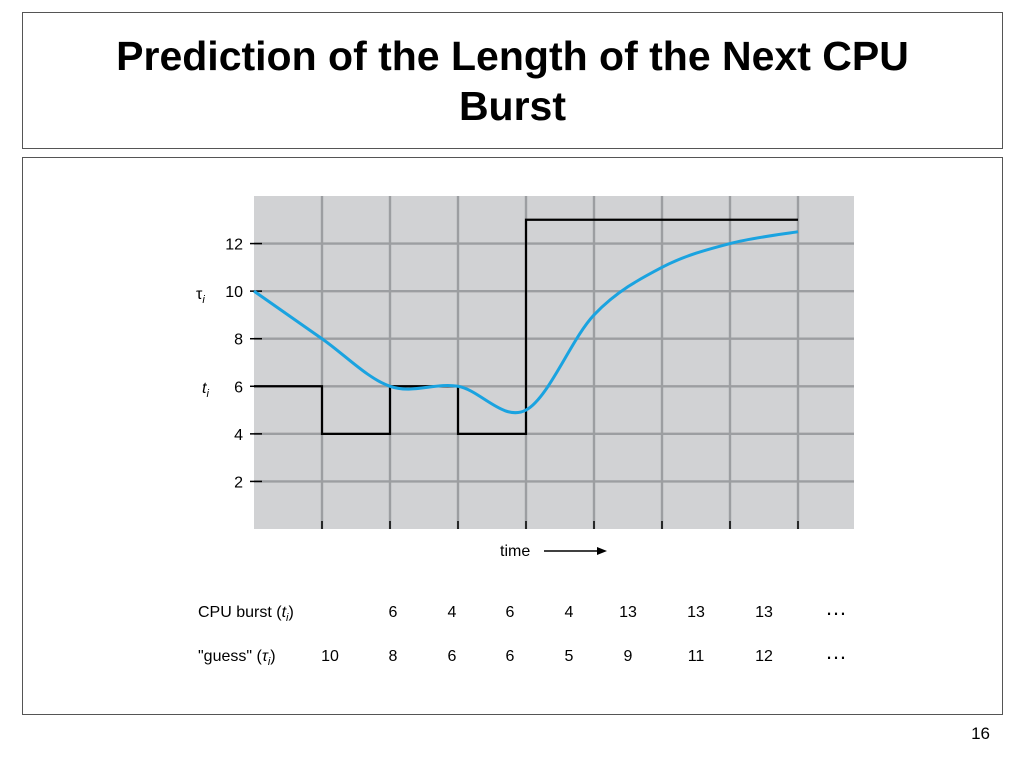 The image size is (1024, 768). What do you see at coordinates (238, 340) in the screenshot?
I see `y-tick-label: 8` at bounding box center [238, 340].